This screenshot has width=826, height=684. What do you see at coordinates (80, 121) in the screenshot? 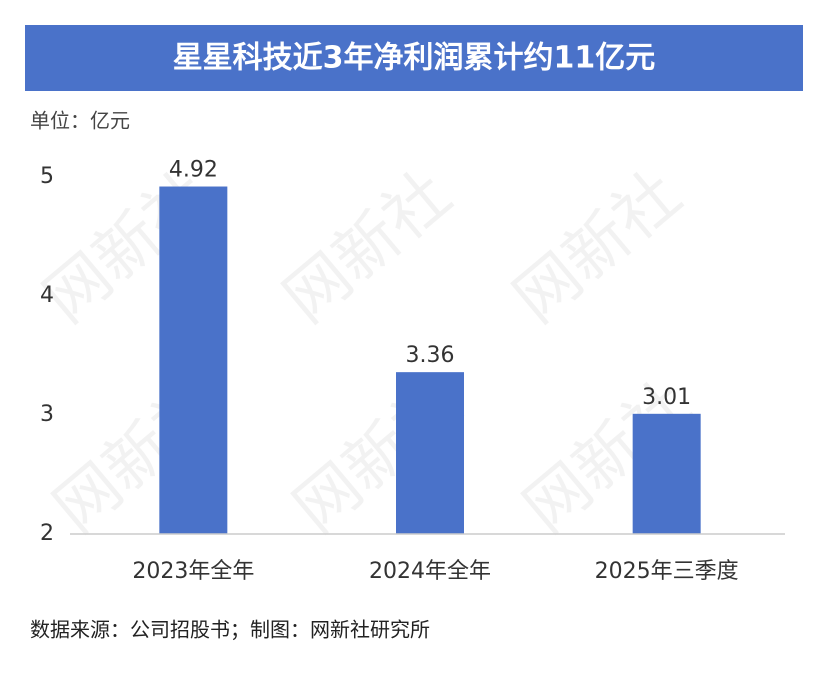
I see `unit-label: 单位：亿元` at bounding box center [80, 121].